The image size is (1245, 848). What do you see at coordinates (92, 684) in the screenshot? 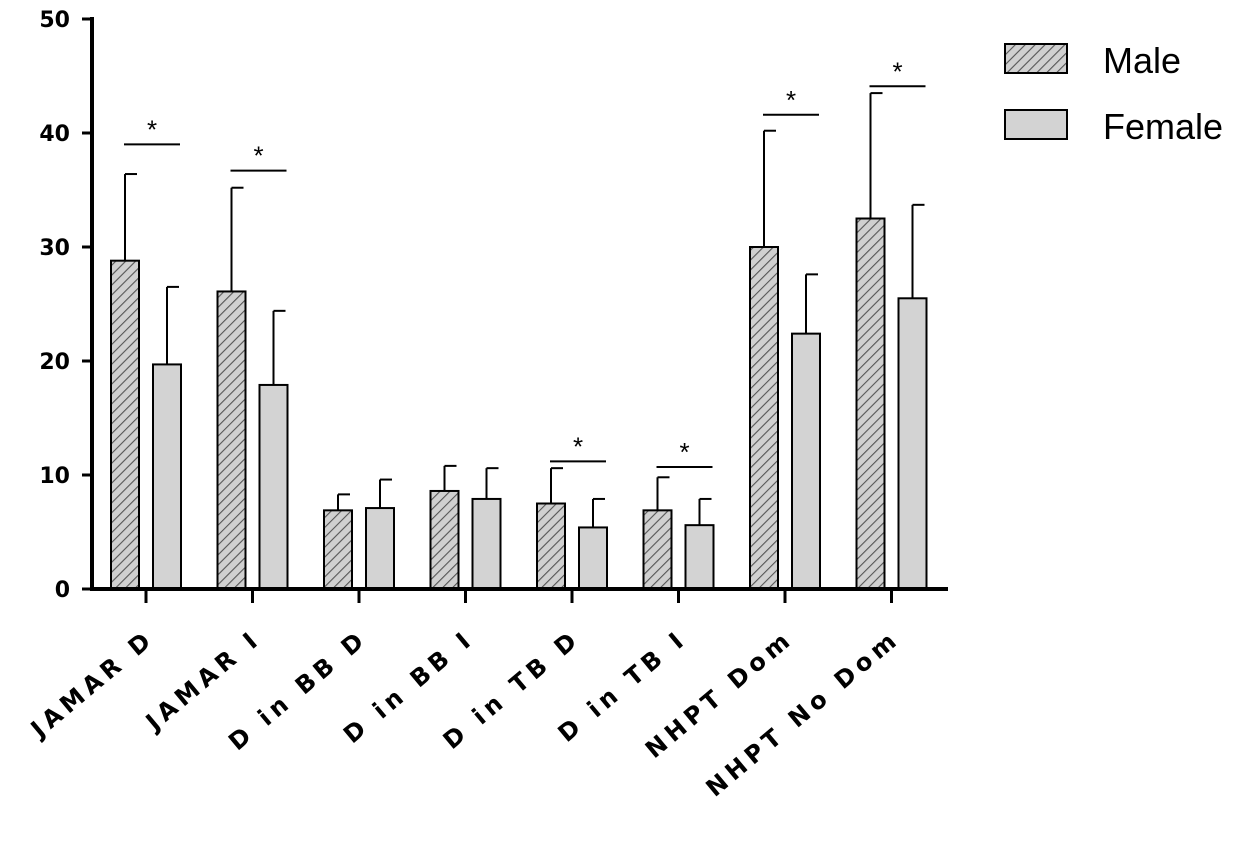
I see `x-tick-label: JAMAR D` at bounding box center [92, 684].